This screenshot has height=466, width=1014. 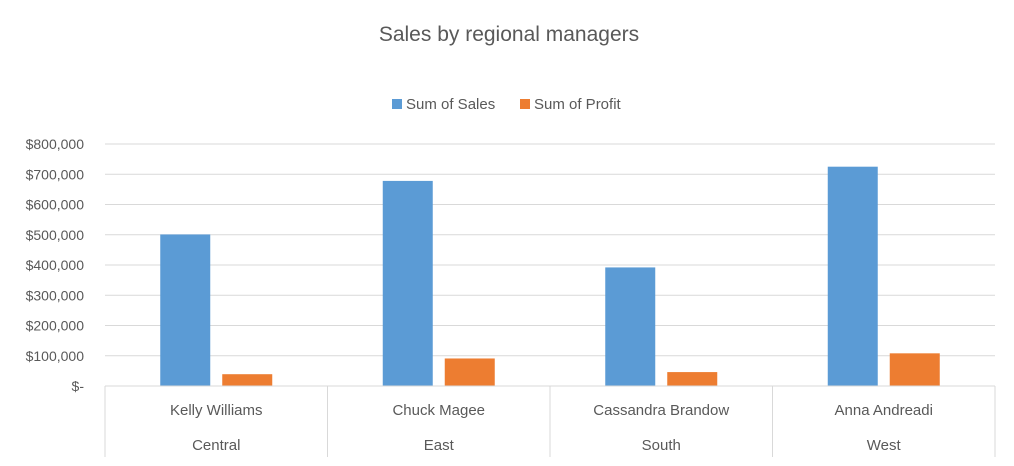 I want to click on y-tick-label: $100,000, so click(x=55, y=356).